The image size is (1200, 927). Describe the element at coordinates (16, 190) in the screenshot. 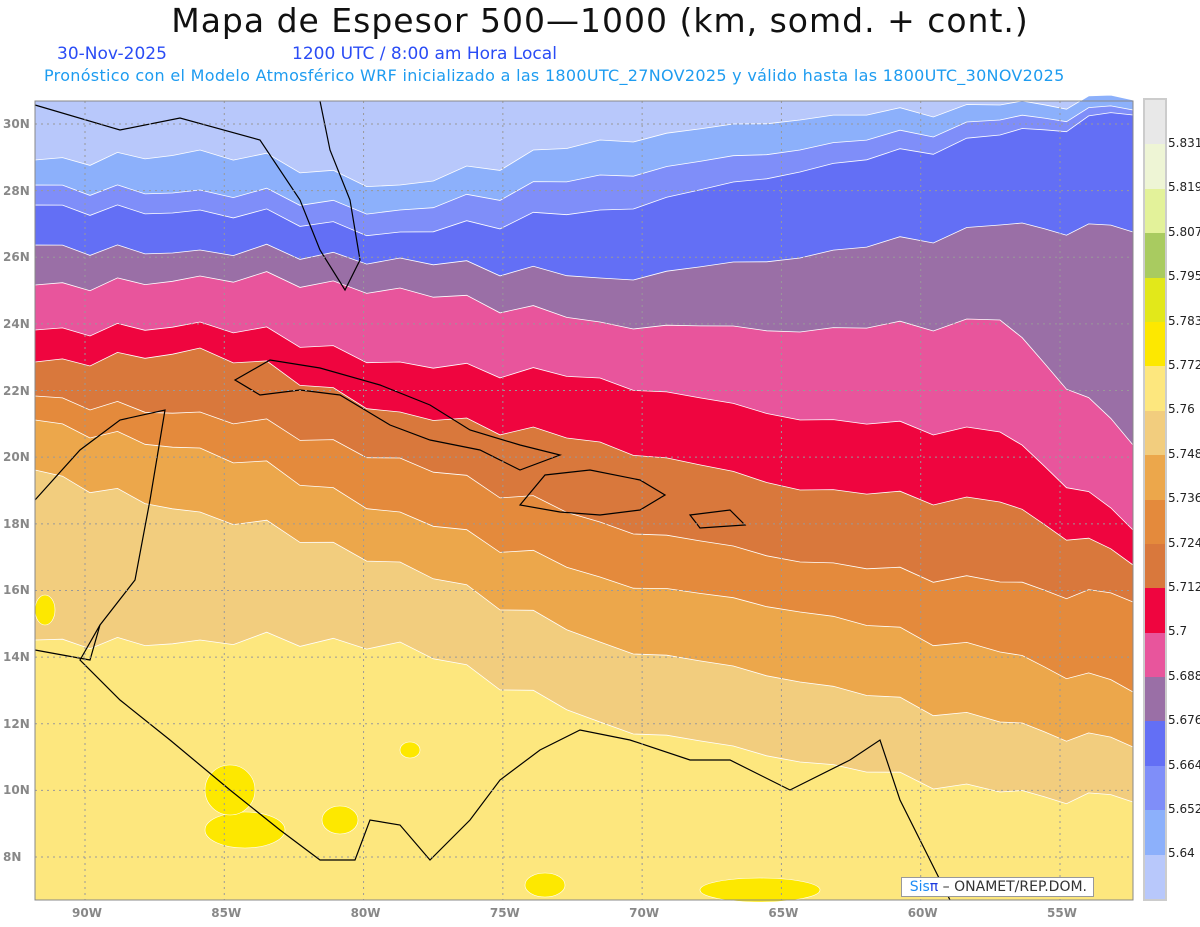

I see `lat-label: 28N` at that location.